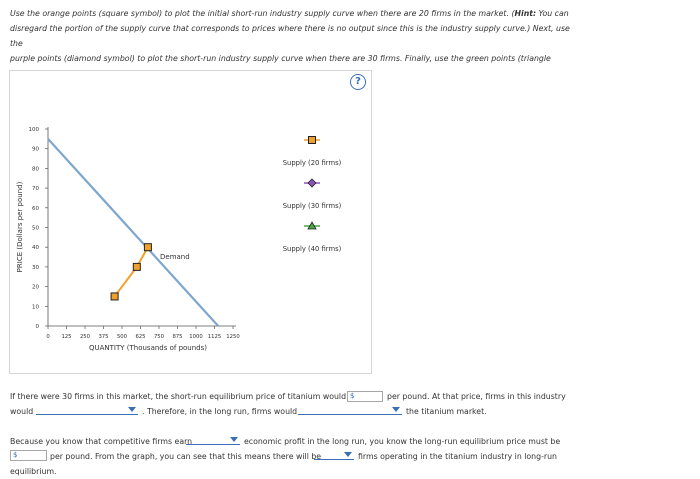 The height and width of the screenshot is (479, 700). I want to click on legend-label: Supply (40 firms), so click(312, 249).